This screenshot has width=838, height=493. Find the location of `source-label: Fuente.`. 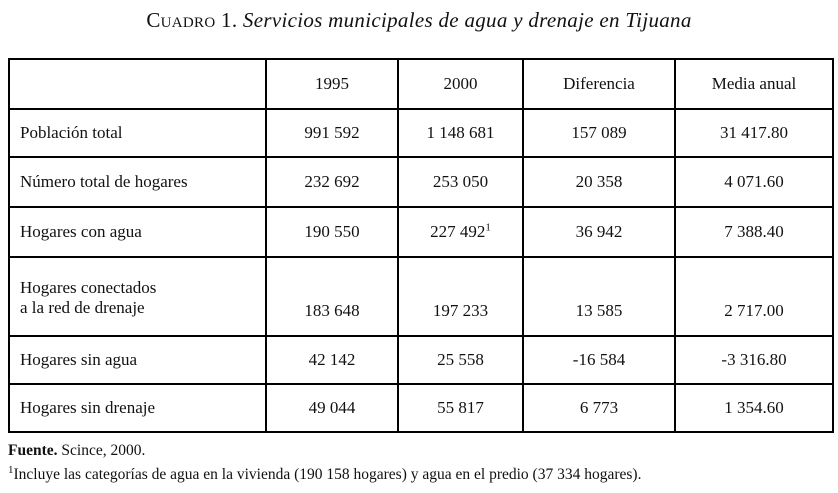

source-label: Fuente. is located at coordinates (33, 450).